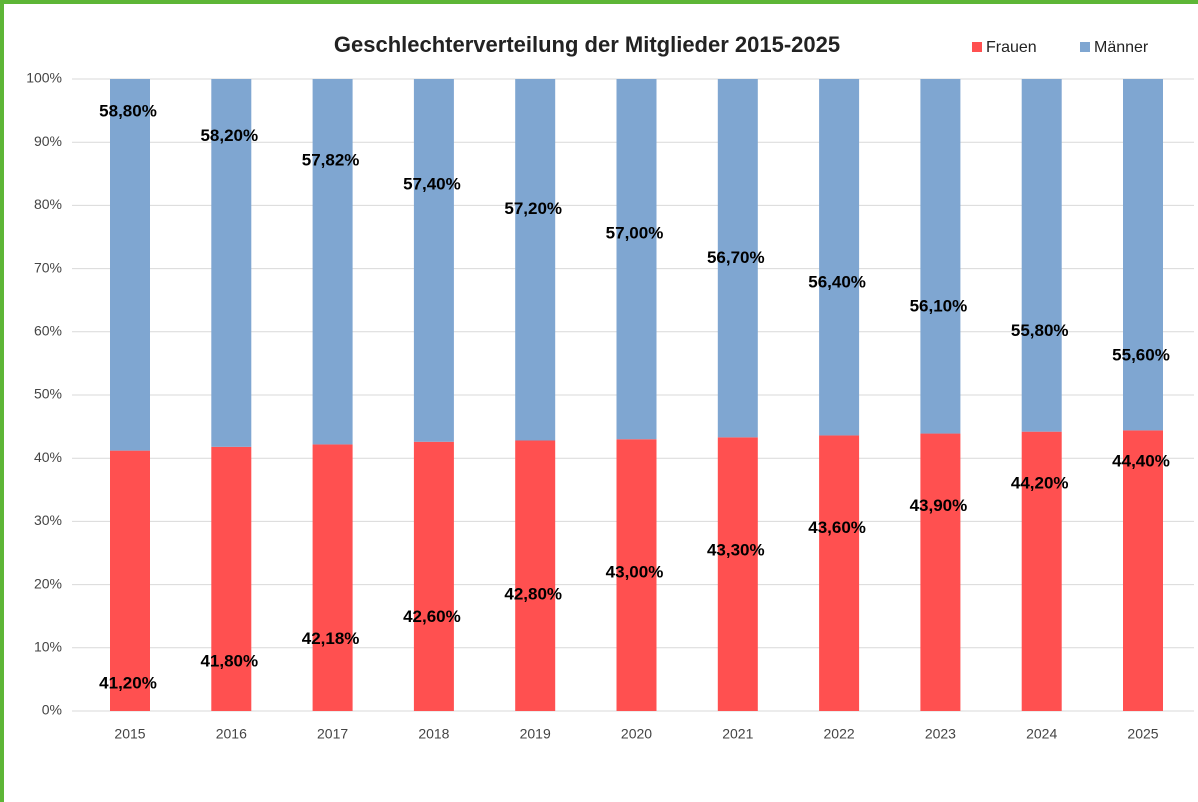  I want to click on data-label: 57,20%, so click(533, 208).